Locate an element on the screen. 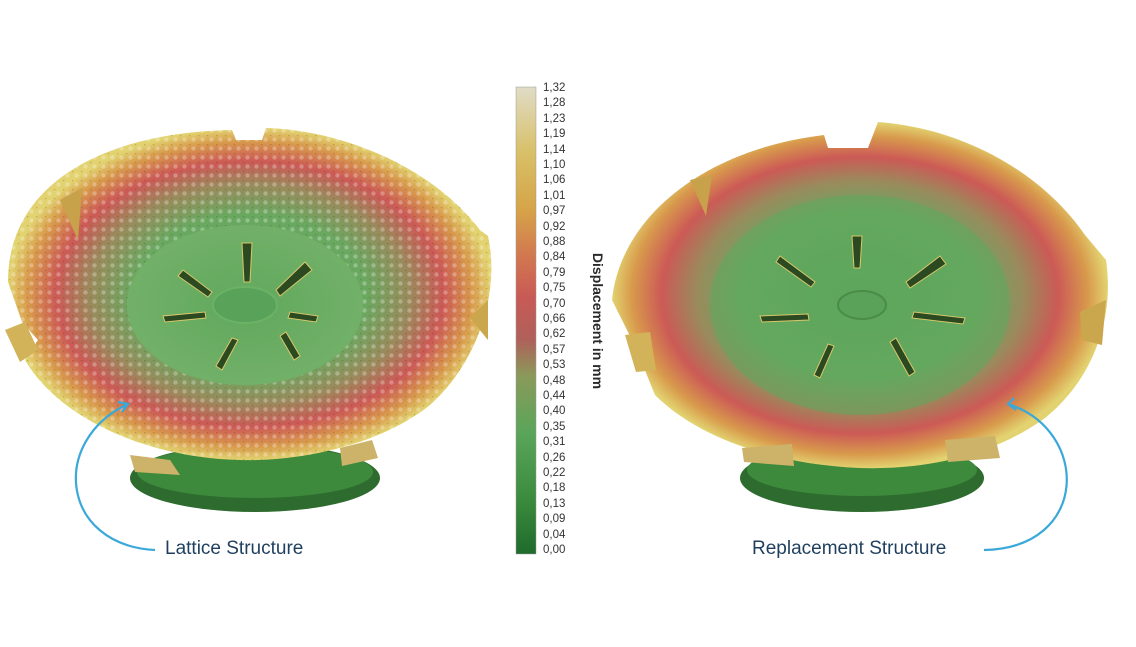 Image resolution: width=1136 pixels, height=647 pixels. legend-tick-label: 0,31 is located at coordinates (554, 442).